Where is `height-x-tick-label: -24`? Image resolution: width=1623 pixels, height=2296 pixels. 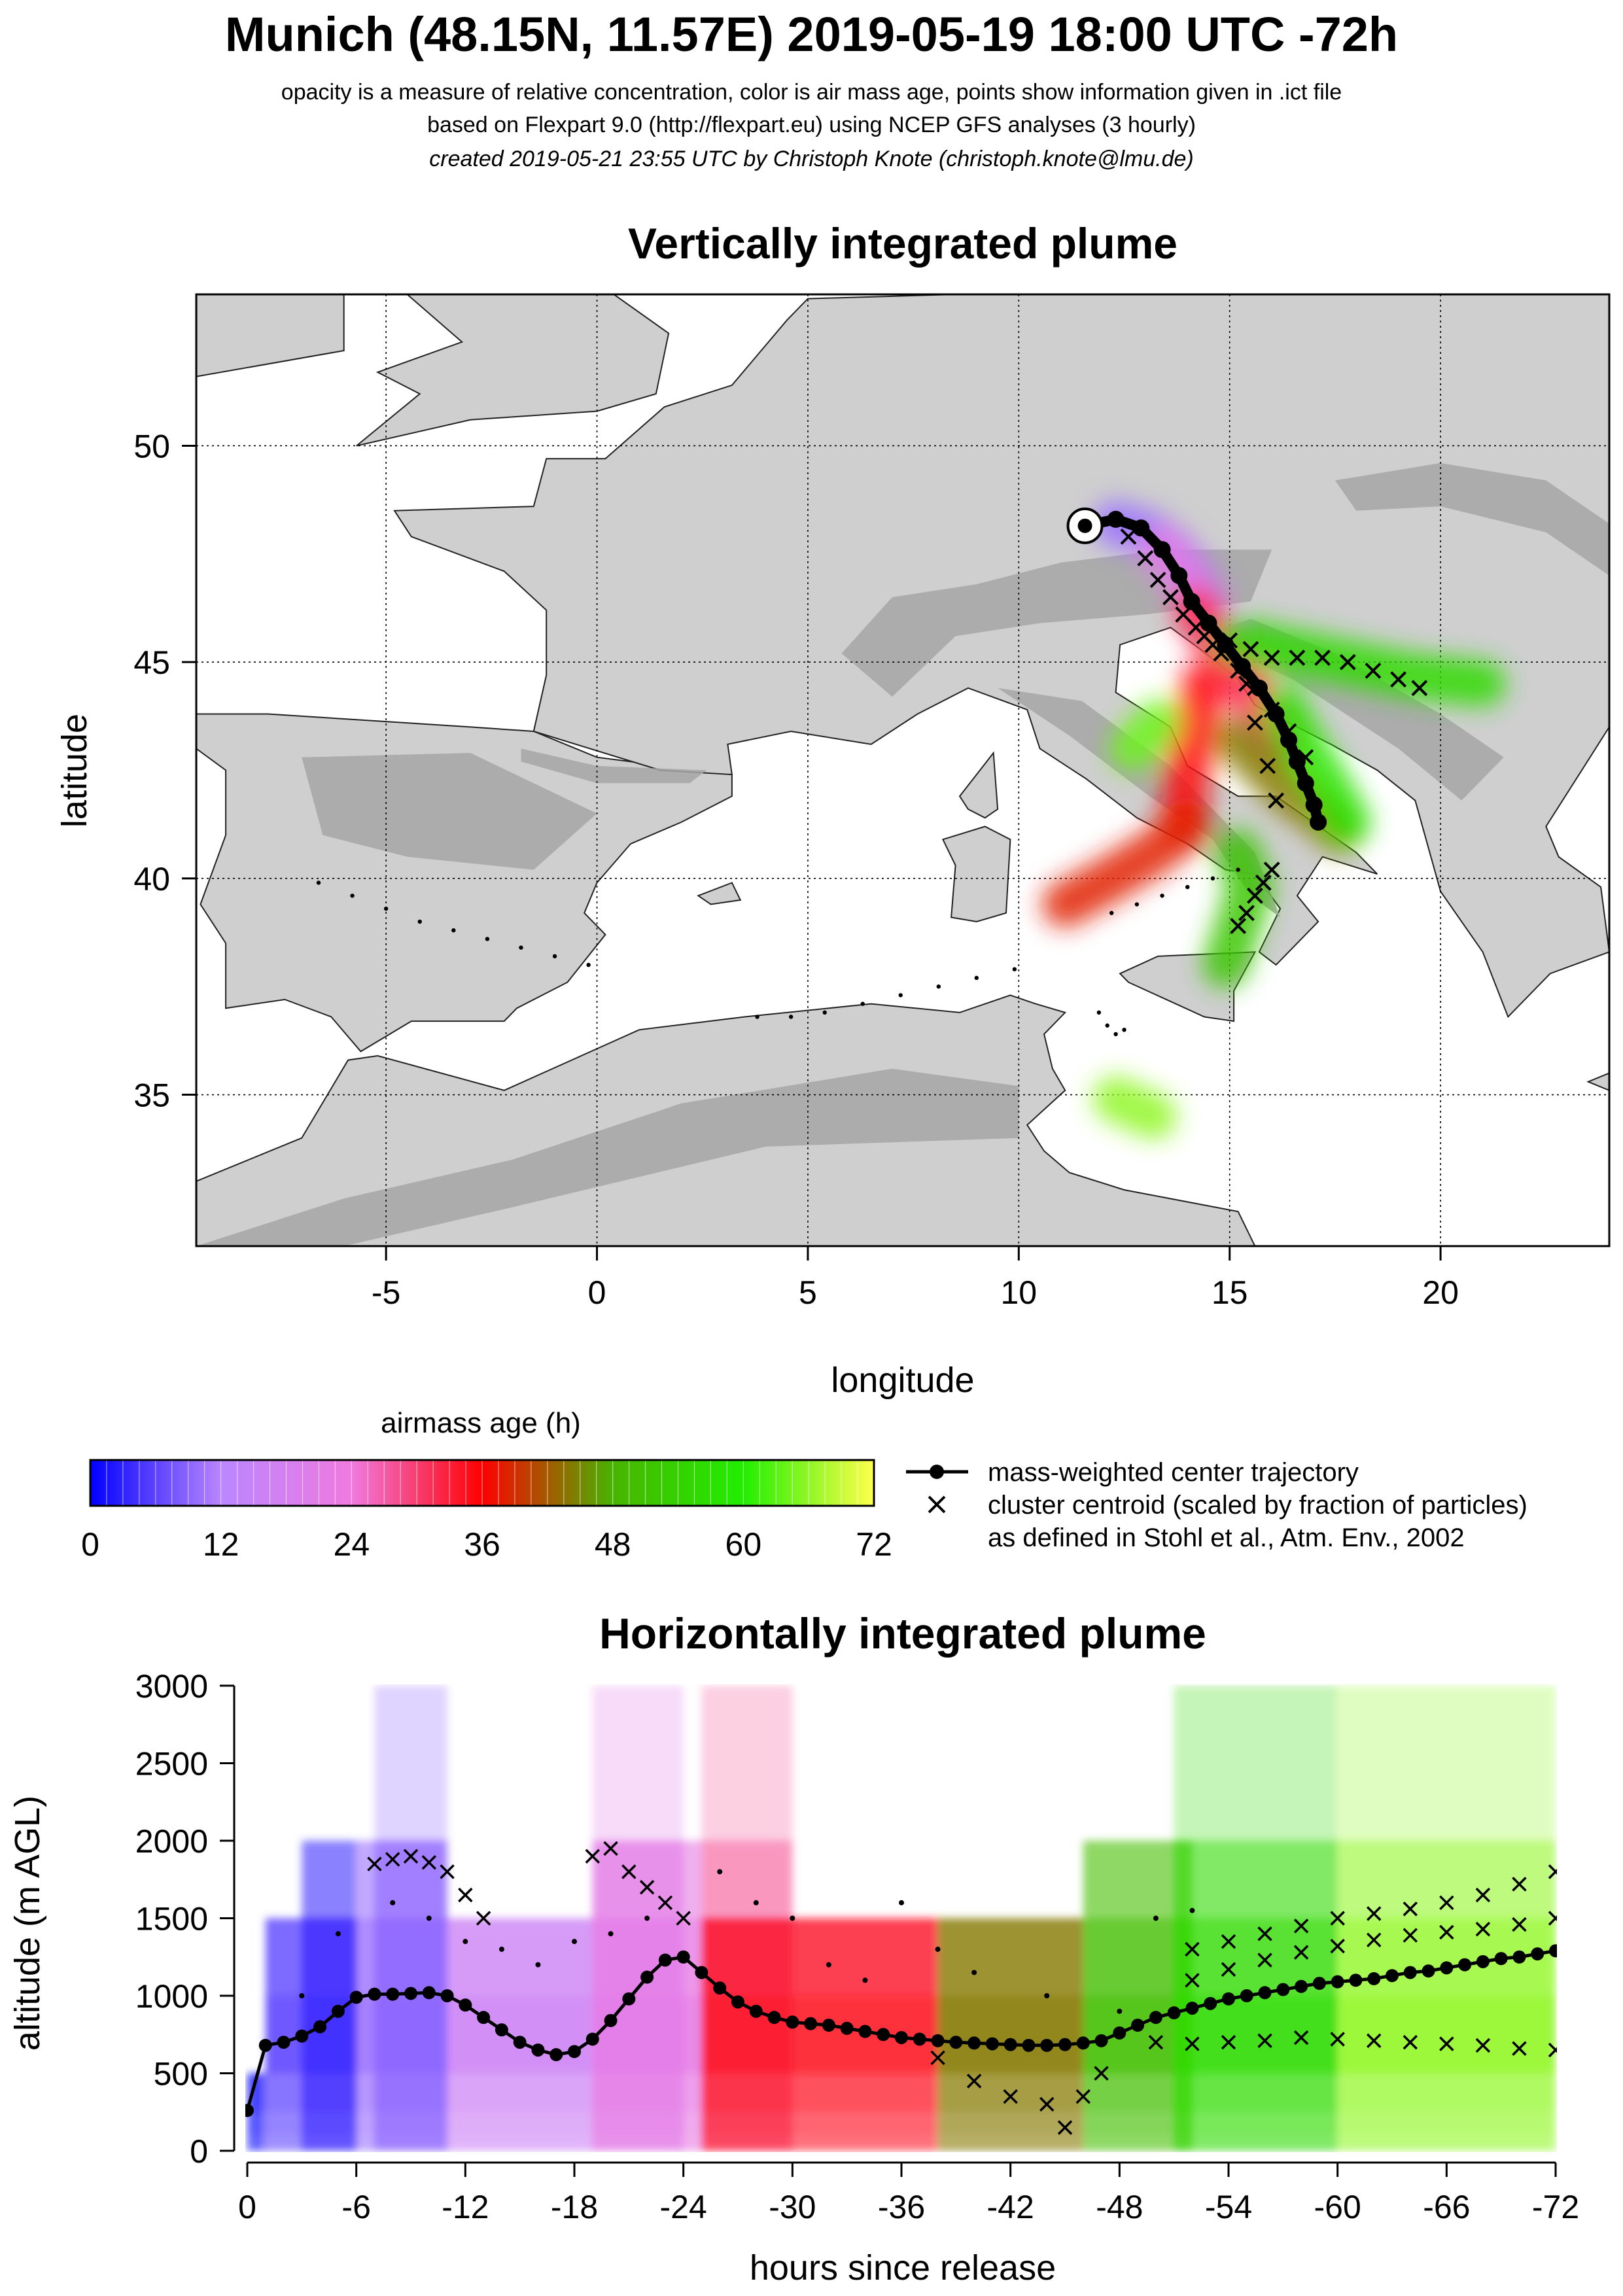 height-x-tick-label: -24 is located at coordinates (683, 2207).